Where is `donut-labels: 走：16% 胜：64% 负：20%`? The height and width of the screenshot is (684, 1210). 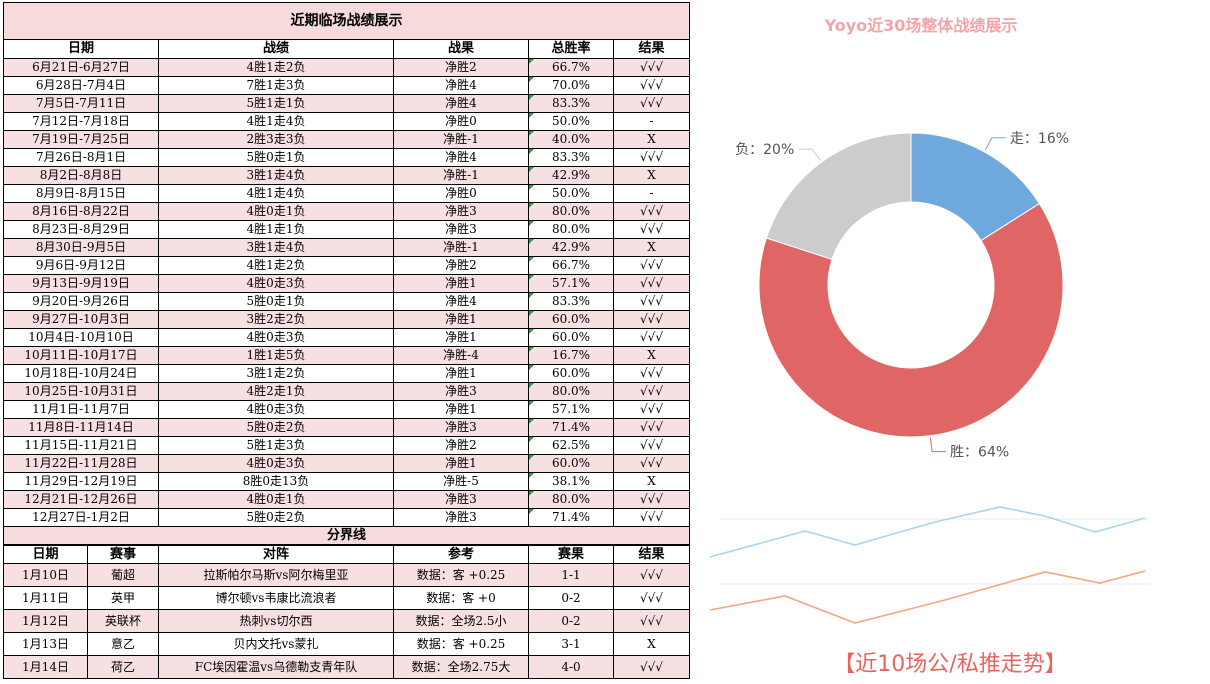
donut-labels: 走：16% 胜：64% 负：20% is located at coordinates (902, 296).